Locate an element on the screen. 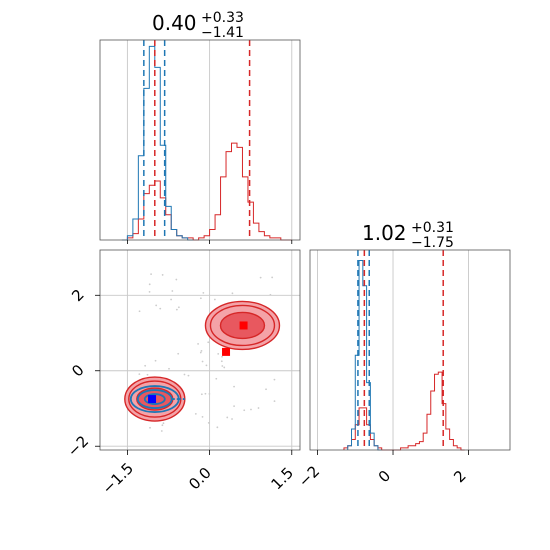 This screenshot has height=550, width=550. y-tick-label: 0 is located at coordinates (77, 370).